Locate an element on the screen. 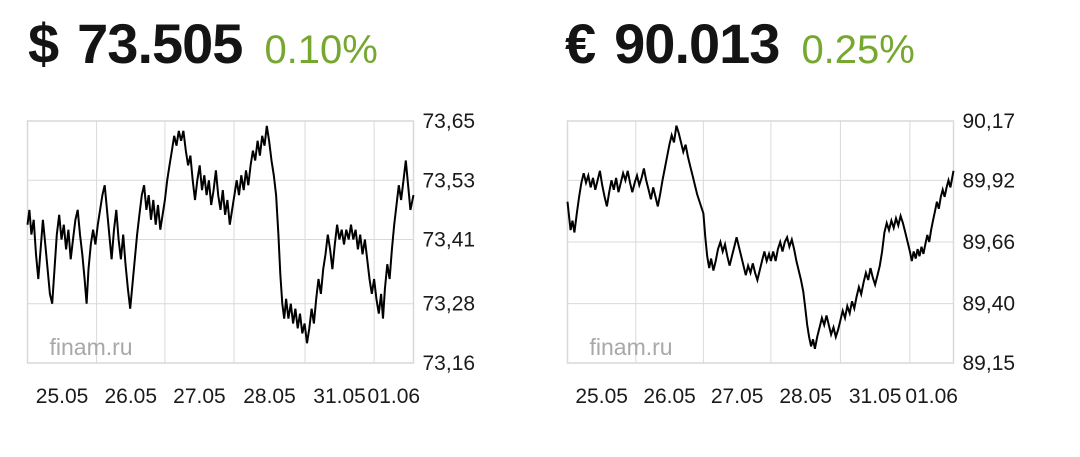 This screenshot has width=1080, height=457. y-tick-label: 73,65 is located at coordinates (449, 121).